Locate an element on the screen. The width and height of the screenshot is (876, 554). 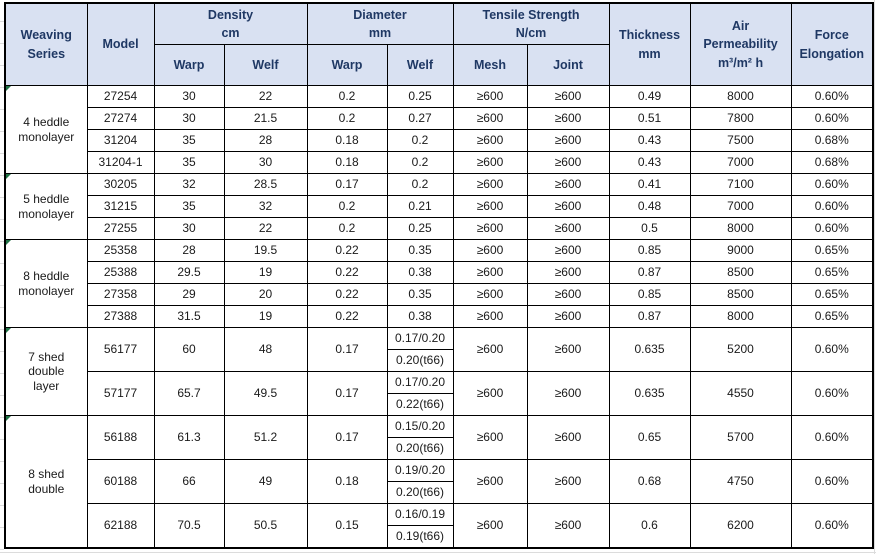
cell-model: 27254 is located at coordinates (120, 96).